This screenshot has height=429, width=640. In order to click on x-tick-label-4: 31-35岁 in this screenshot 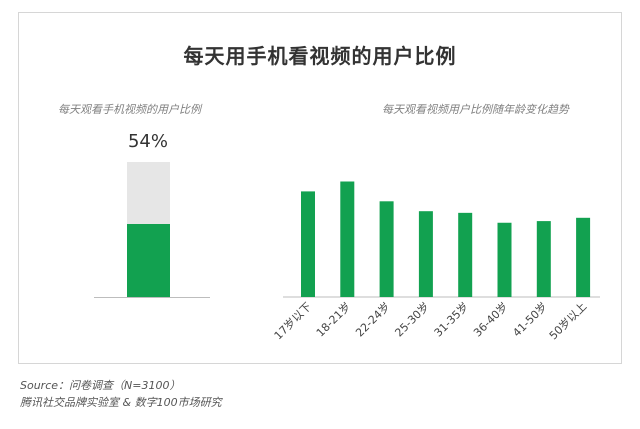, I will do `click(451, 319)`.